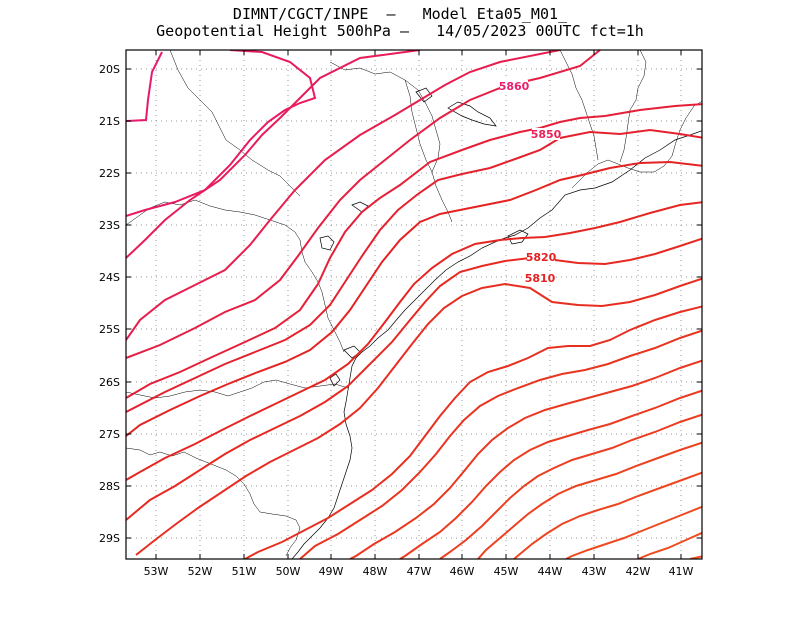 The width and height of the screenshot is (800, 618). I want to click on lat-tick-label: 26S, so click(109, 382).